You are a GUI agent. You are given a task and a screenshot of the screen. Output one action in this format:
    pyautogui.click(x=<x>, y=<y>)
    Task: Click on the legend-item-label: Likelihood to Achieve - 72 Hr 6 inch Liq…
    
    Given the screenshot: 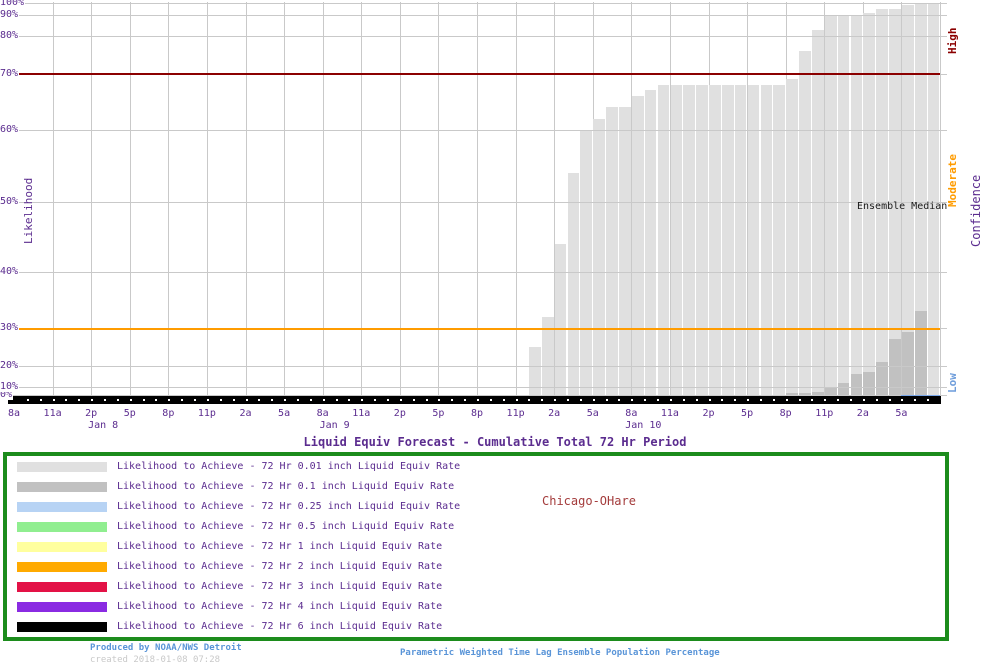 What is the action you would take?
    pyautogui.click(x=280, y=626)
    